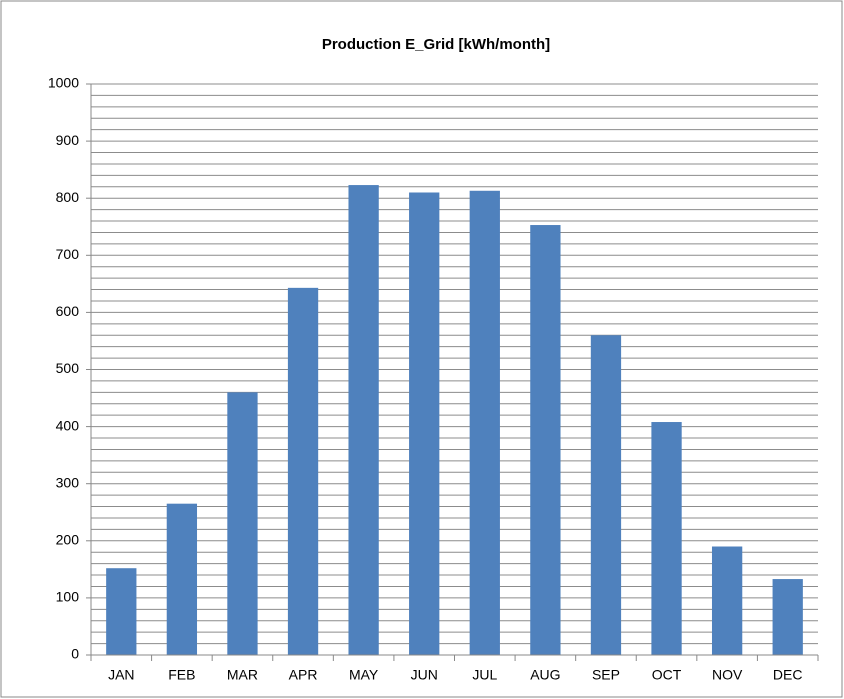 This screenshot has height=699, width=844. Describe the element at coordinates (68, 597) in the screenshot. I see `y-tick-label: 100` at that location.